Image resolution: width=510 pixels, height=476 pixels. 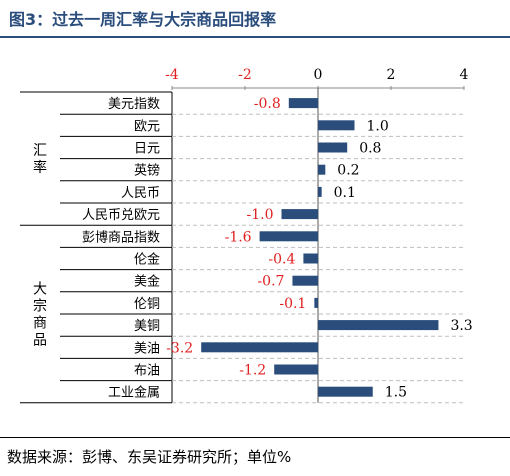 What do you see at coordinates (252, 371) in the screenshot?
I see `data-label: -1.2` at bounding box center [252, 371].